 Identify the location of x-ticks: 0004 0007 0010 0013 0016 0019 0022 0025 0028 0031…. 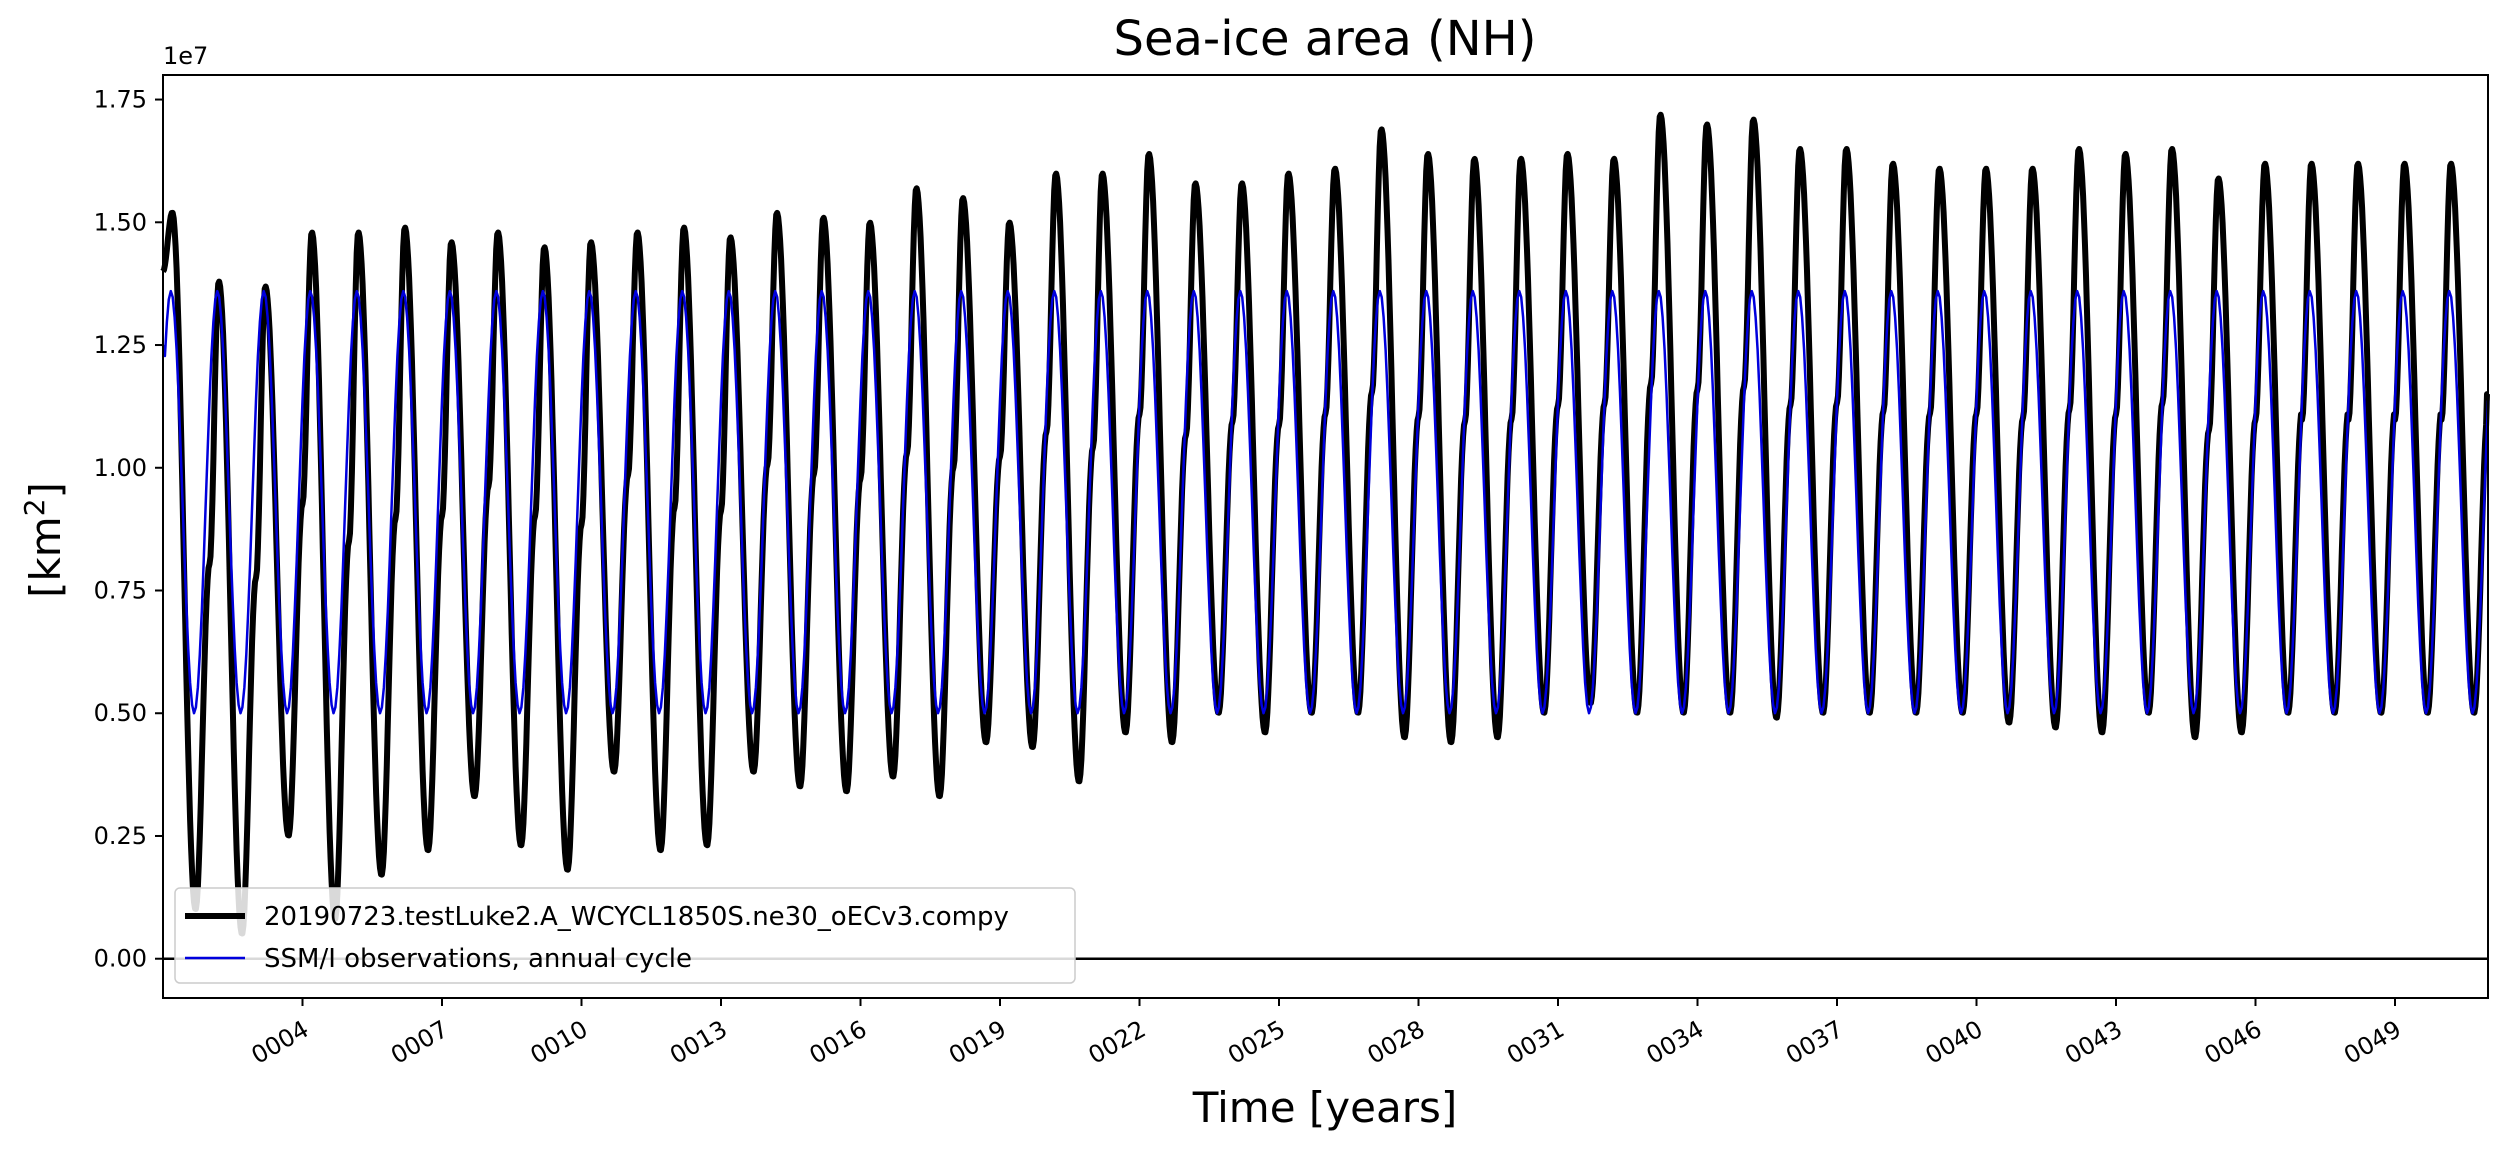
(1326, 1034).